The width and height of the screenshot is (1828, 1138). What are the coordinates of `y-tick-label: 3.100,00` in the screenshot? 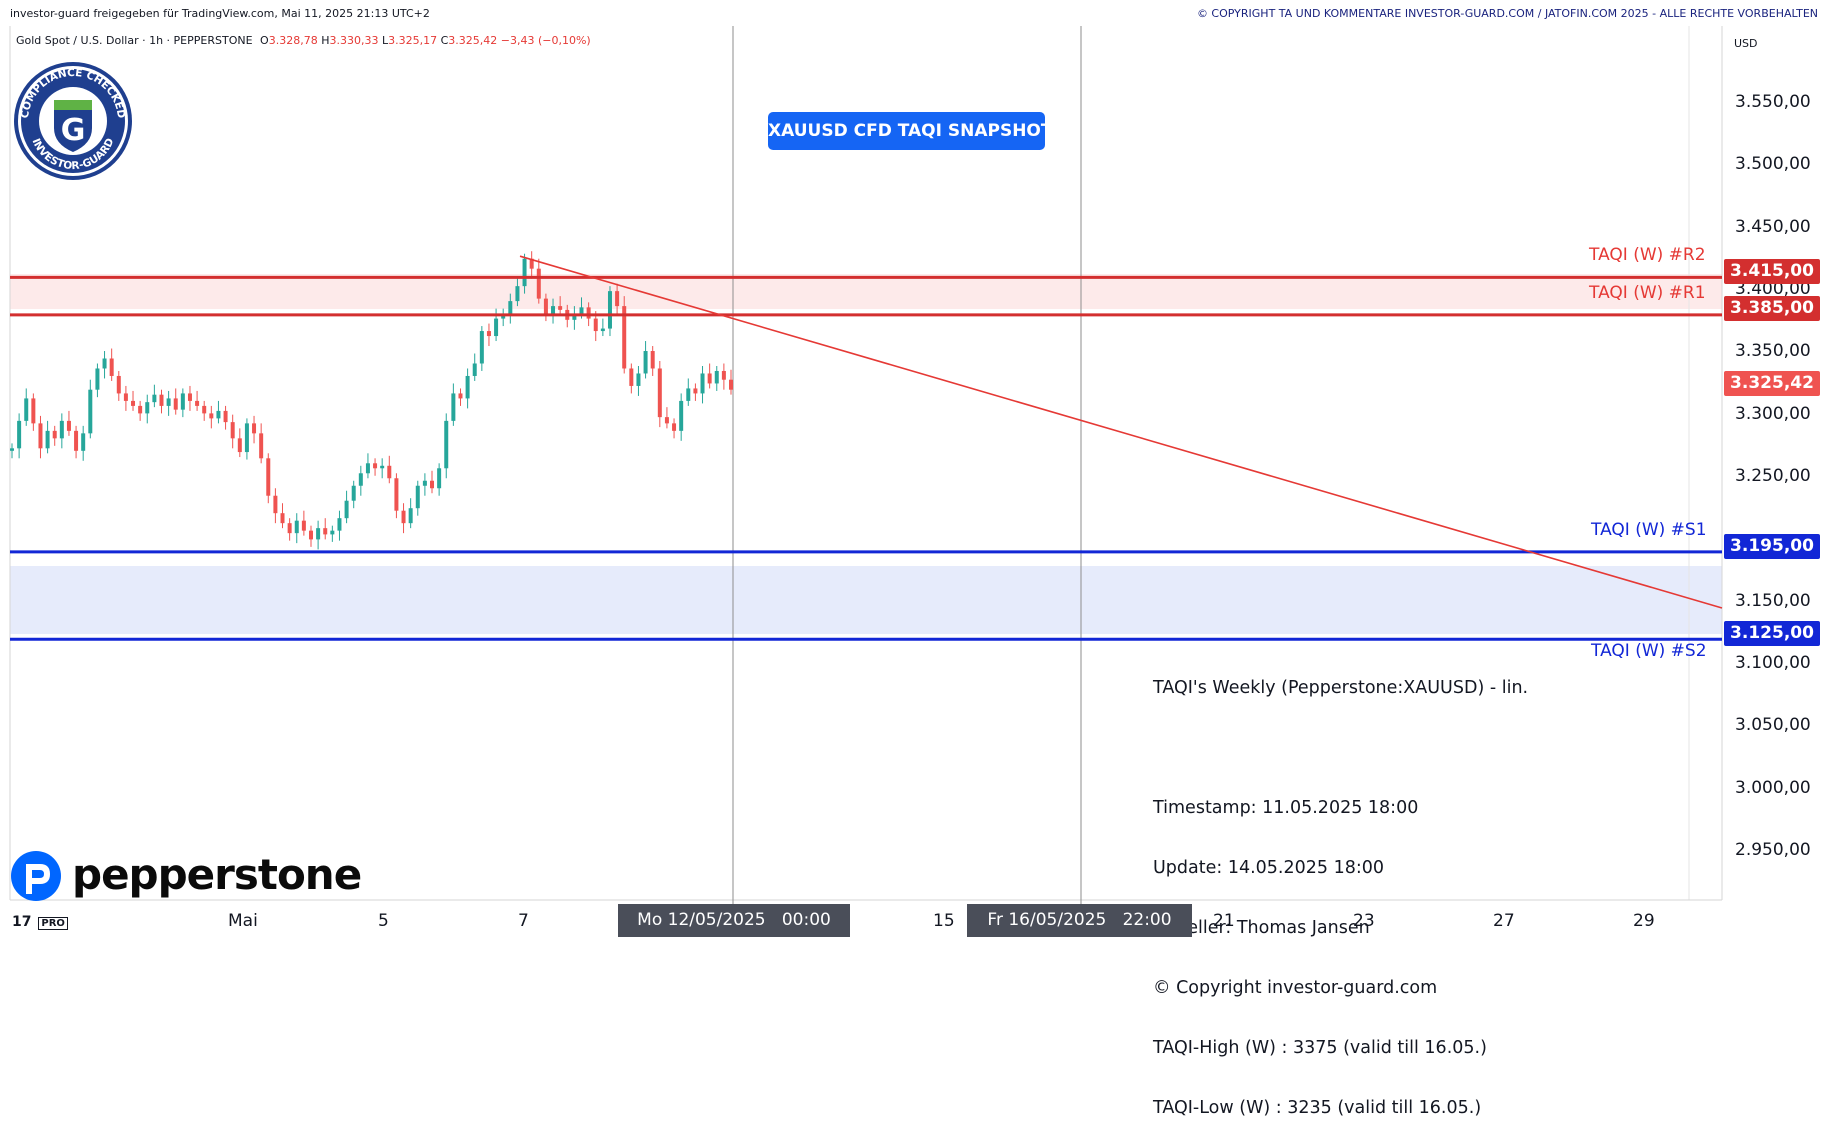 It's located at (1773, 663).